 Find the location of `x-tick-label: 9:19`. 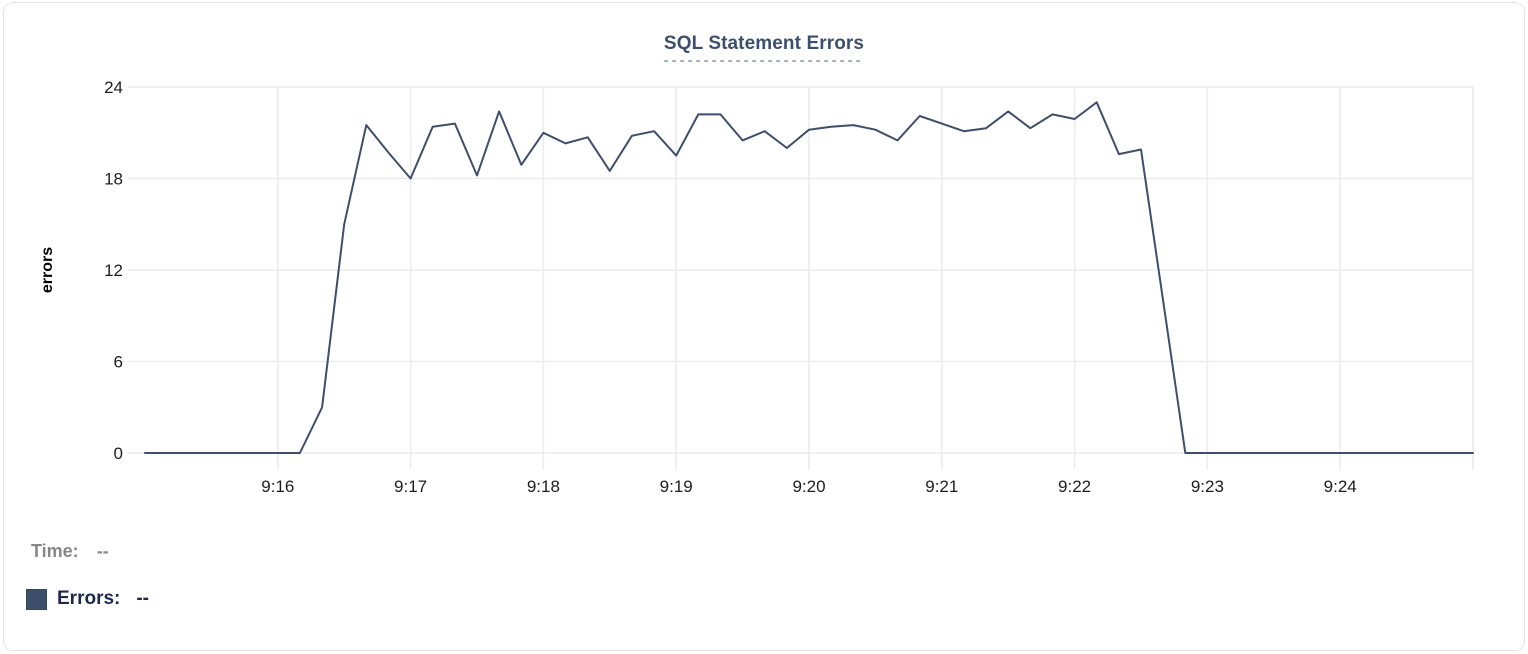

x-tick-label: 9:19 is located at coordinates (676, 486).